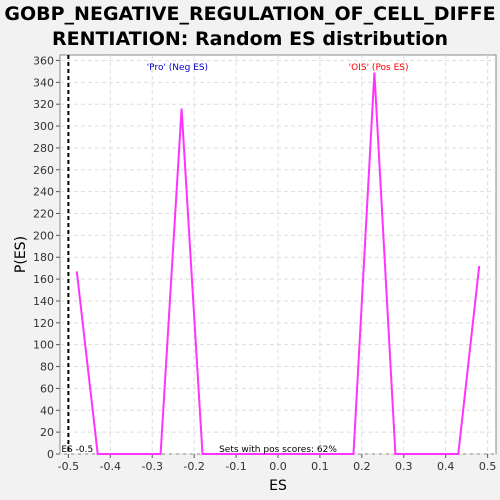 The height and width of the screenshot is (500, 500). What do you see at coordinates (43, 148) in the screenshot?
I see `y-tick-label: 280` at bounding box center [43, 148].